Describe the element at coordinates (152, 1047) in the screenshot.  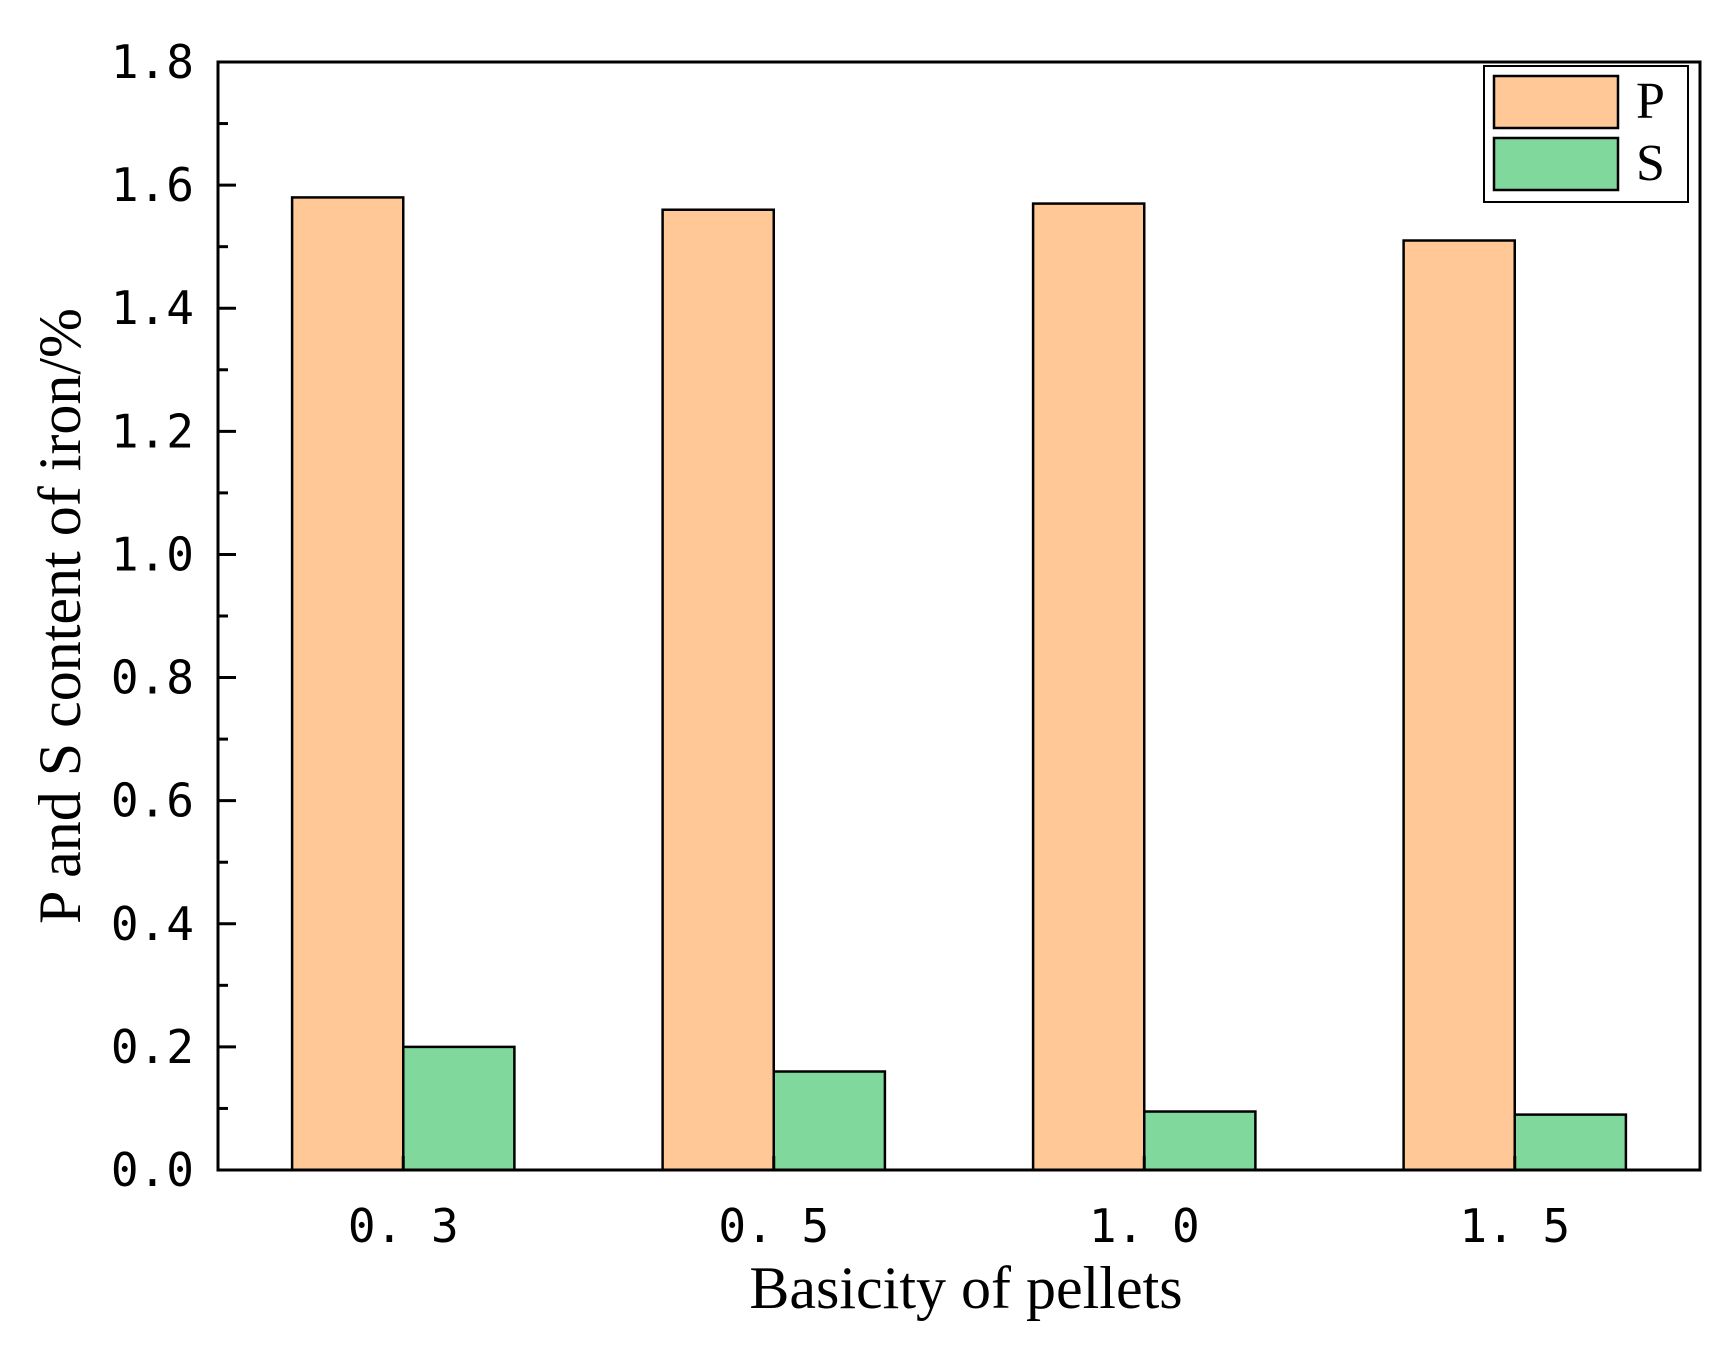
I see `y-tick-label: 0.2` at that location.